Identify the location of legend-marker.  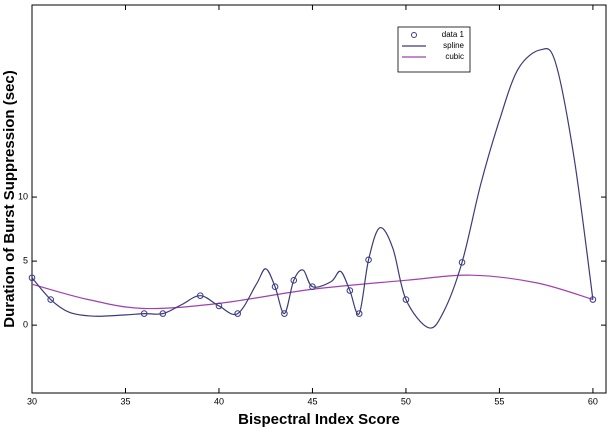
(414, 35).